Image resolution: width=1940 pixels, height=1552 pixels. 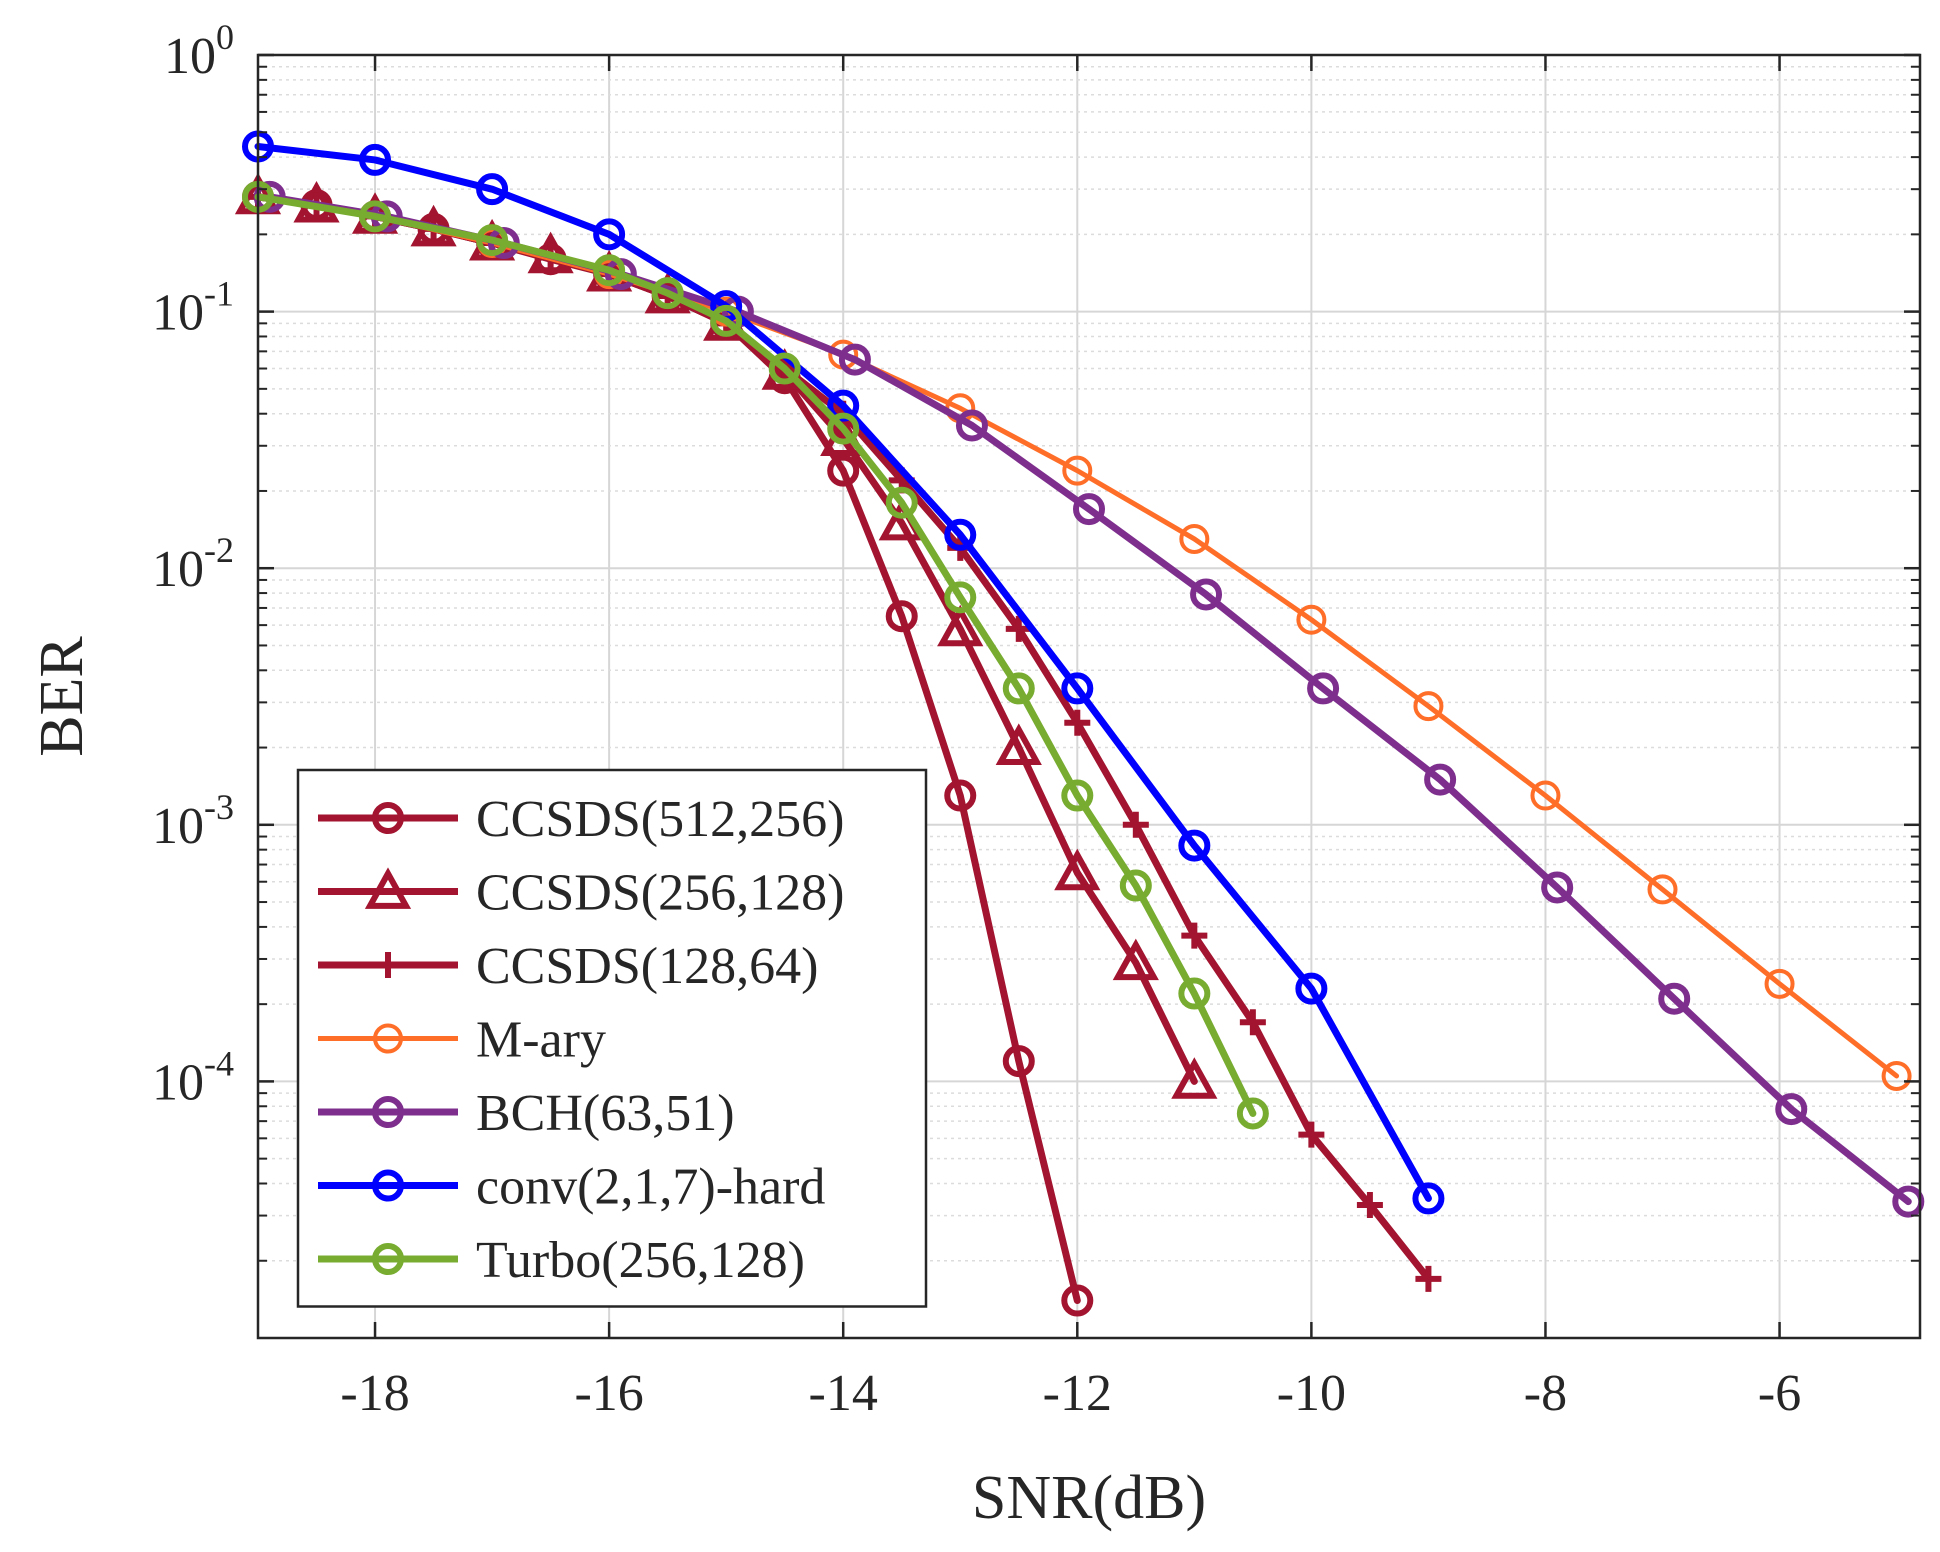 I want to click on y-tick-label: 10⁻³, so click(x=193, y=821).